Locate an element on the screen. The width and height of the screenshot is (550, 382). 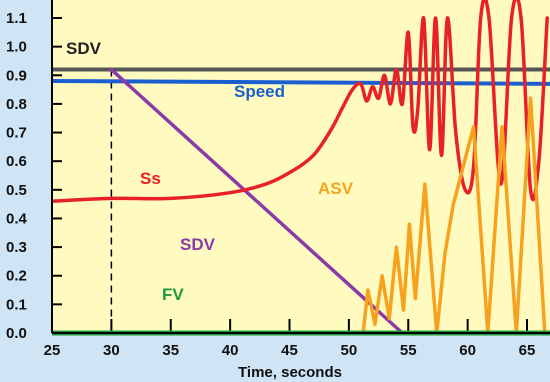
y-tick-label: 1.1 is located at coordinates (16, 18).